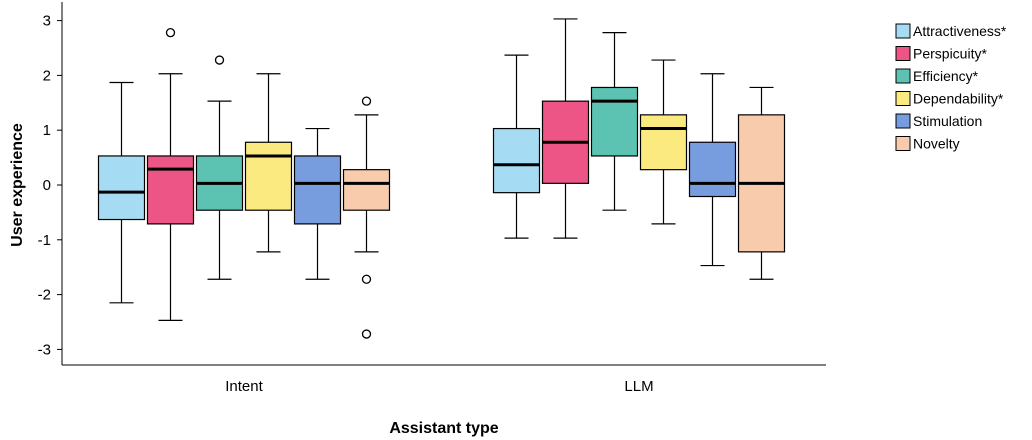  Describe the element at coordinates (946, 76) in the screenshot. I see `legend-label: Efficiency*` at that location.